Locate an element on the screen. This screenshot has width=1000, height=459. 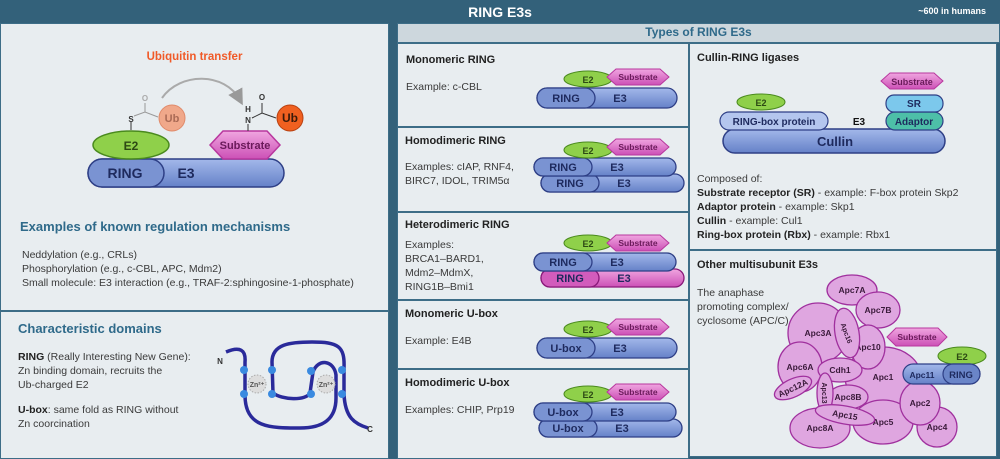
component-term: Adaptor protein is located at coordinates (736, 207).